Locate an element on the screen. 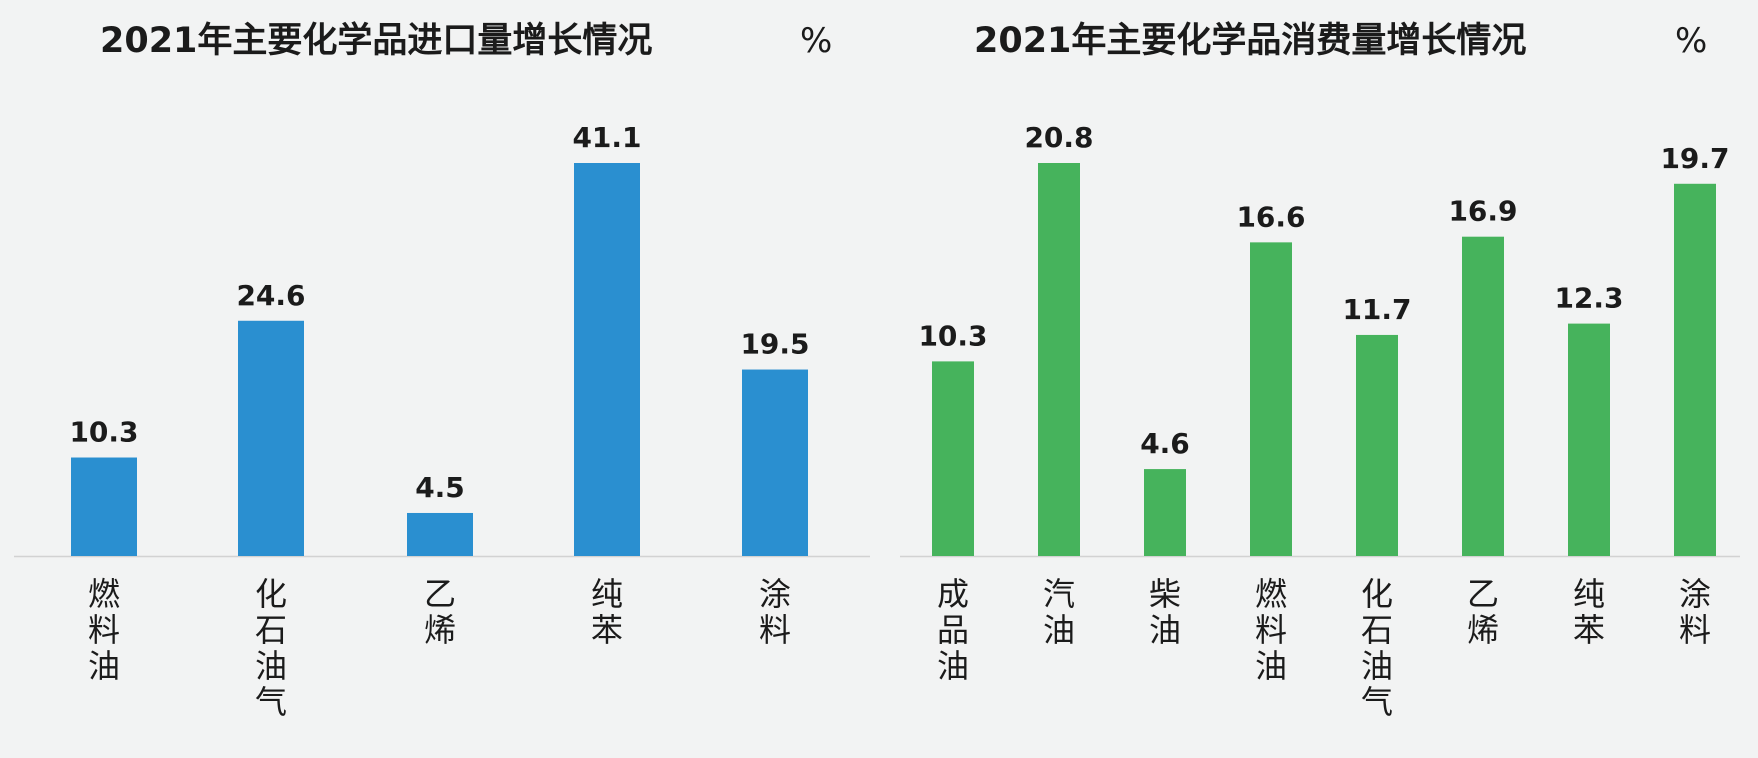  data-label-6: 16.9 is located at coordinates (1482, 211).